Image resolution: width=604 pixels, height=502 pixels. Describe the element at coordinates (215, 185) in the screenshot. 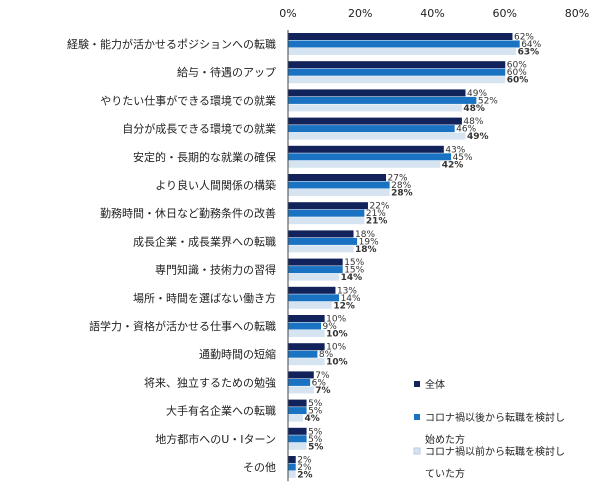

I see `category-label: より良い人間関係の構築` at that location.